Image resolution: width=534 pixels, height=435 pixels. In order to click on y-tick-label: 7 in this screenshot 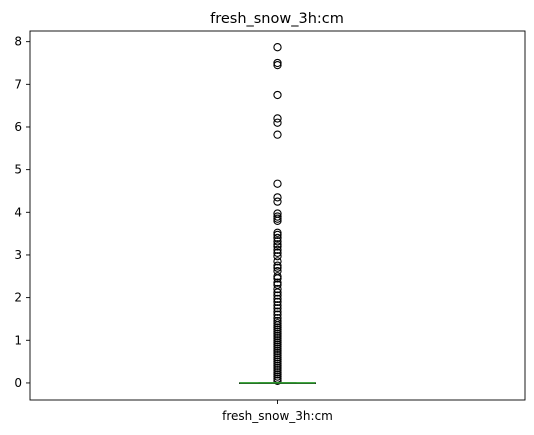, I will do `click(18, 84)`.